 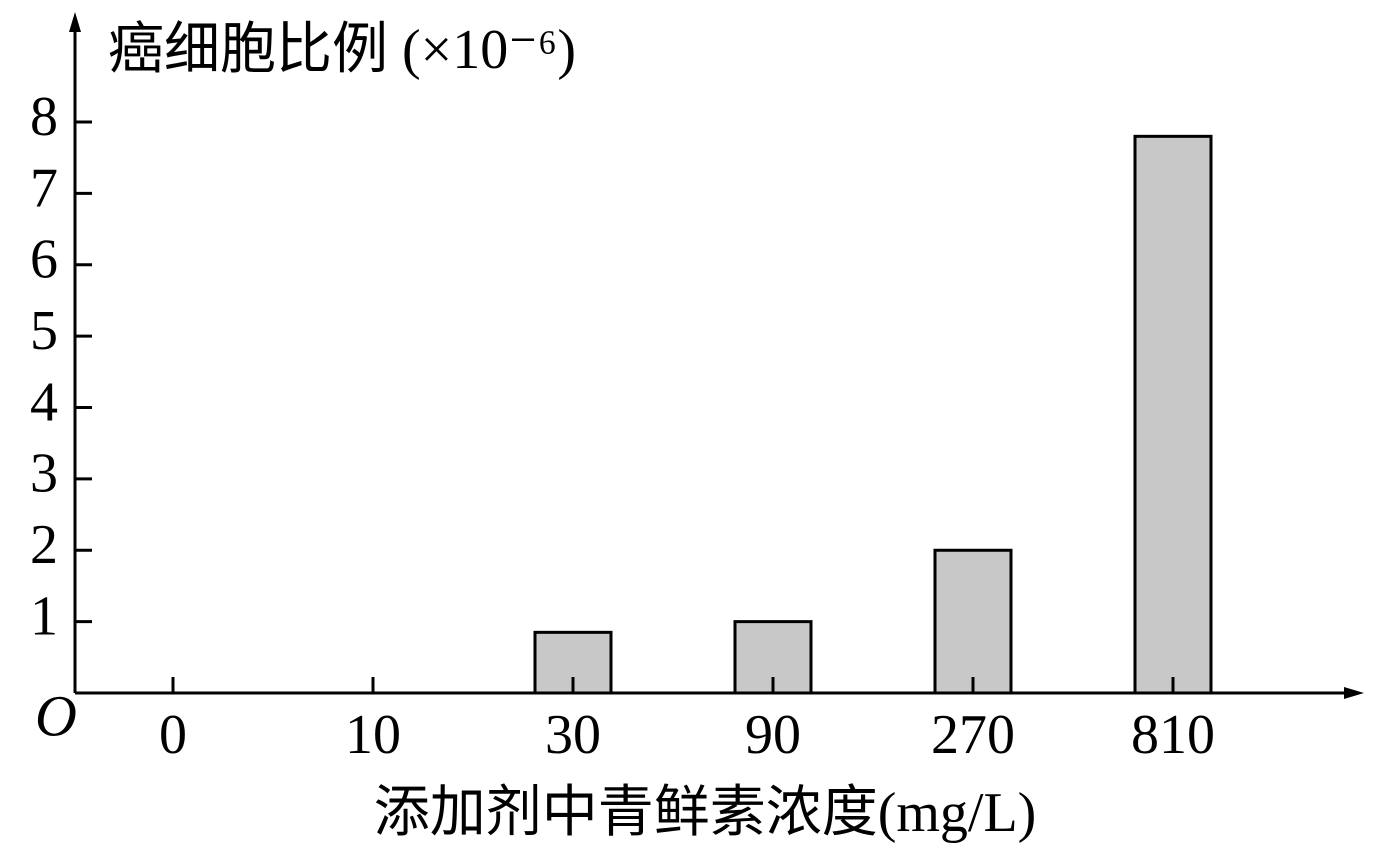 I want to click on y-tick-label: 8, so click(x=44, y=117).